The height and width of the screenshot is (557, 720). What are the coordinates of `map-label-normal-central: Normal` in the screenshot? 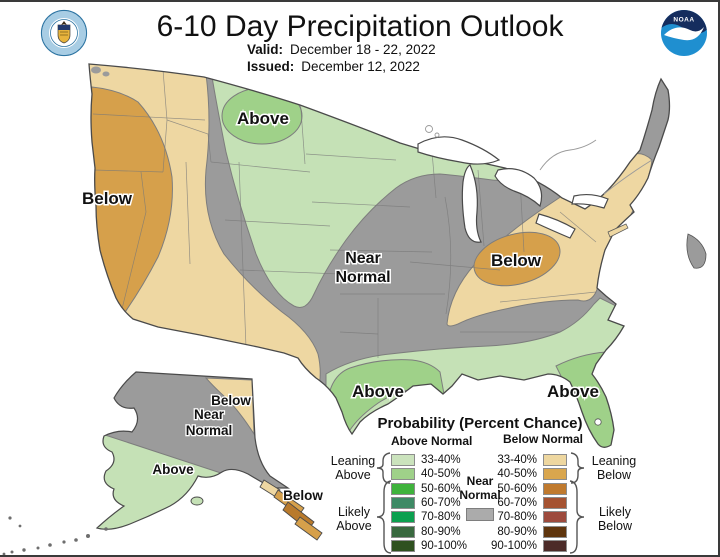 It's located at (362, 277).